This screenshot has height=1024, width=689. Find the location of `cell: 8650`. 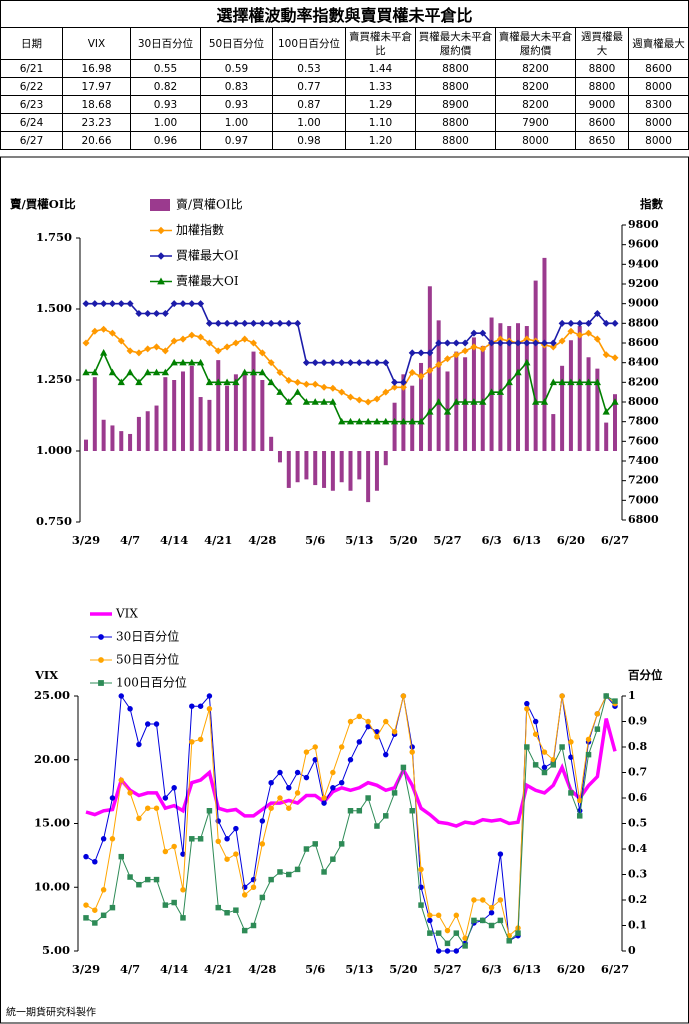

cell: 8650 is located at coordinates (602, 140).